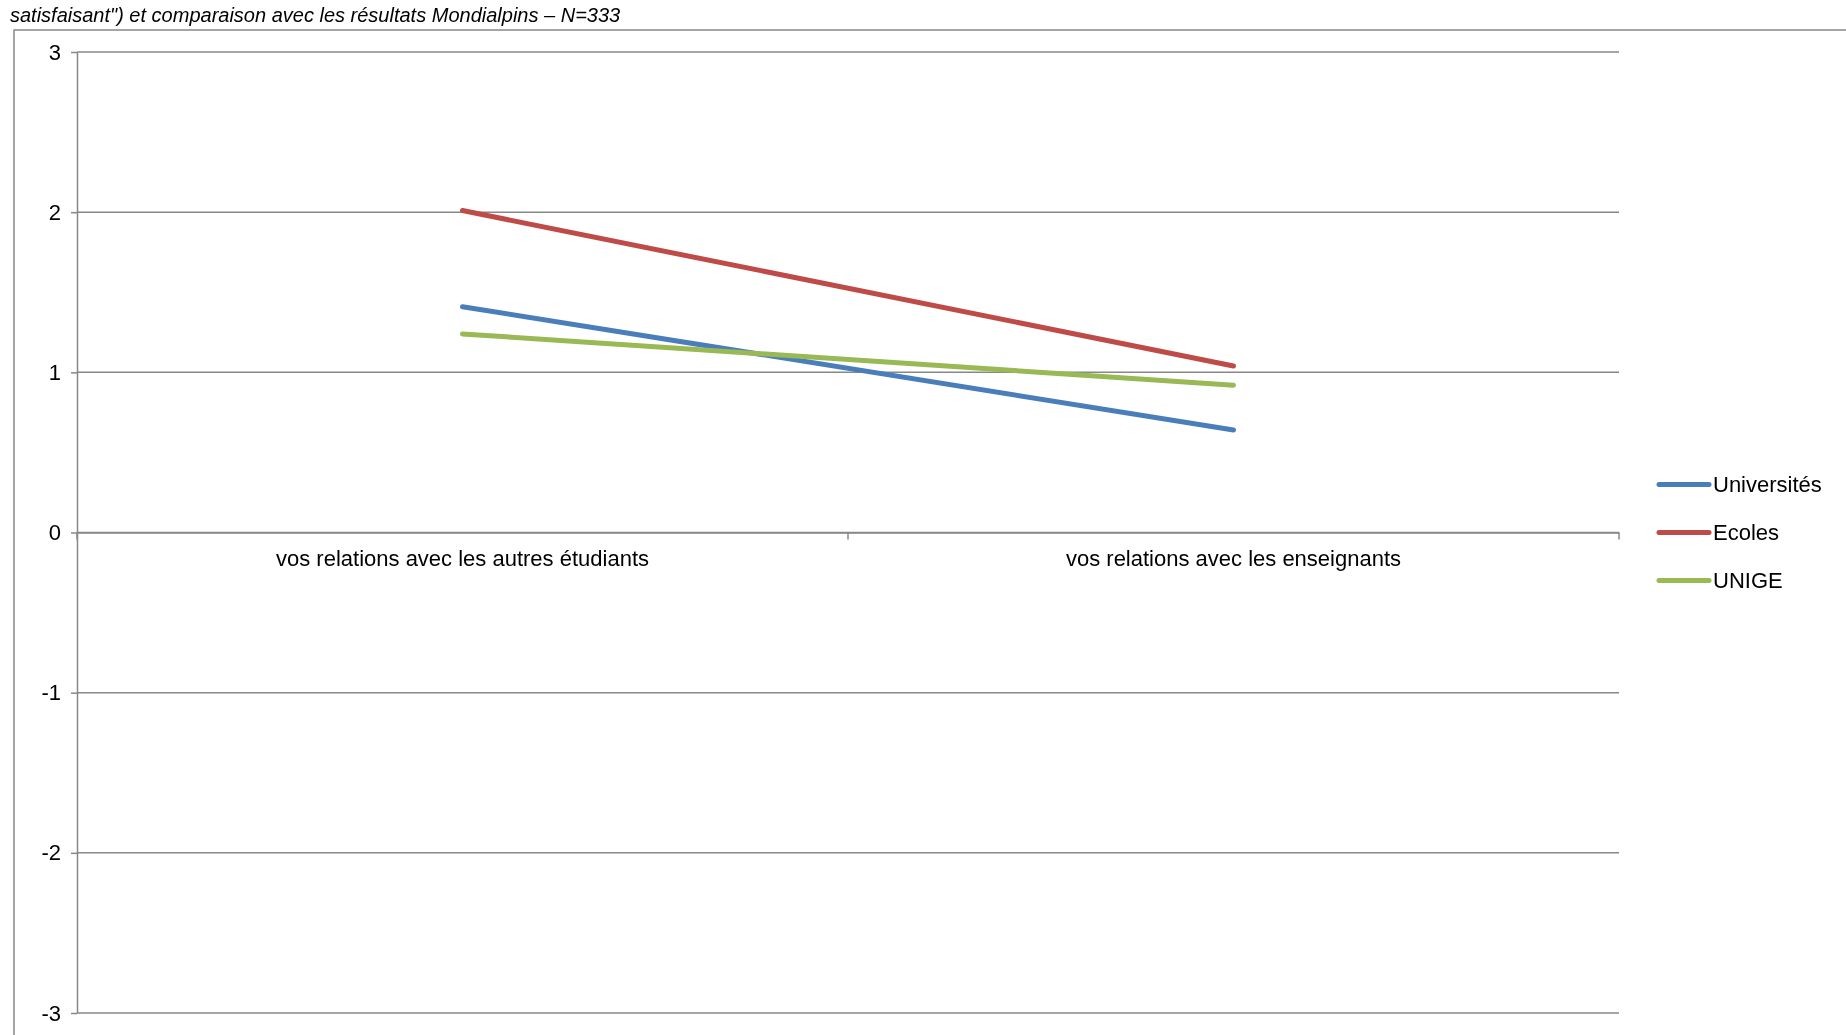  I want to click on y-tick-label: 3, so click(54, 52).